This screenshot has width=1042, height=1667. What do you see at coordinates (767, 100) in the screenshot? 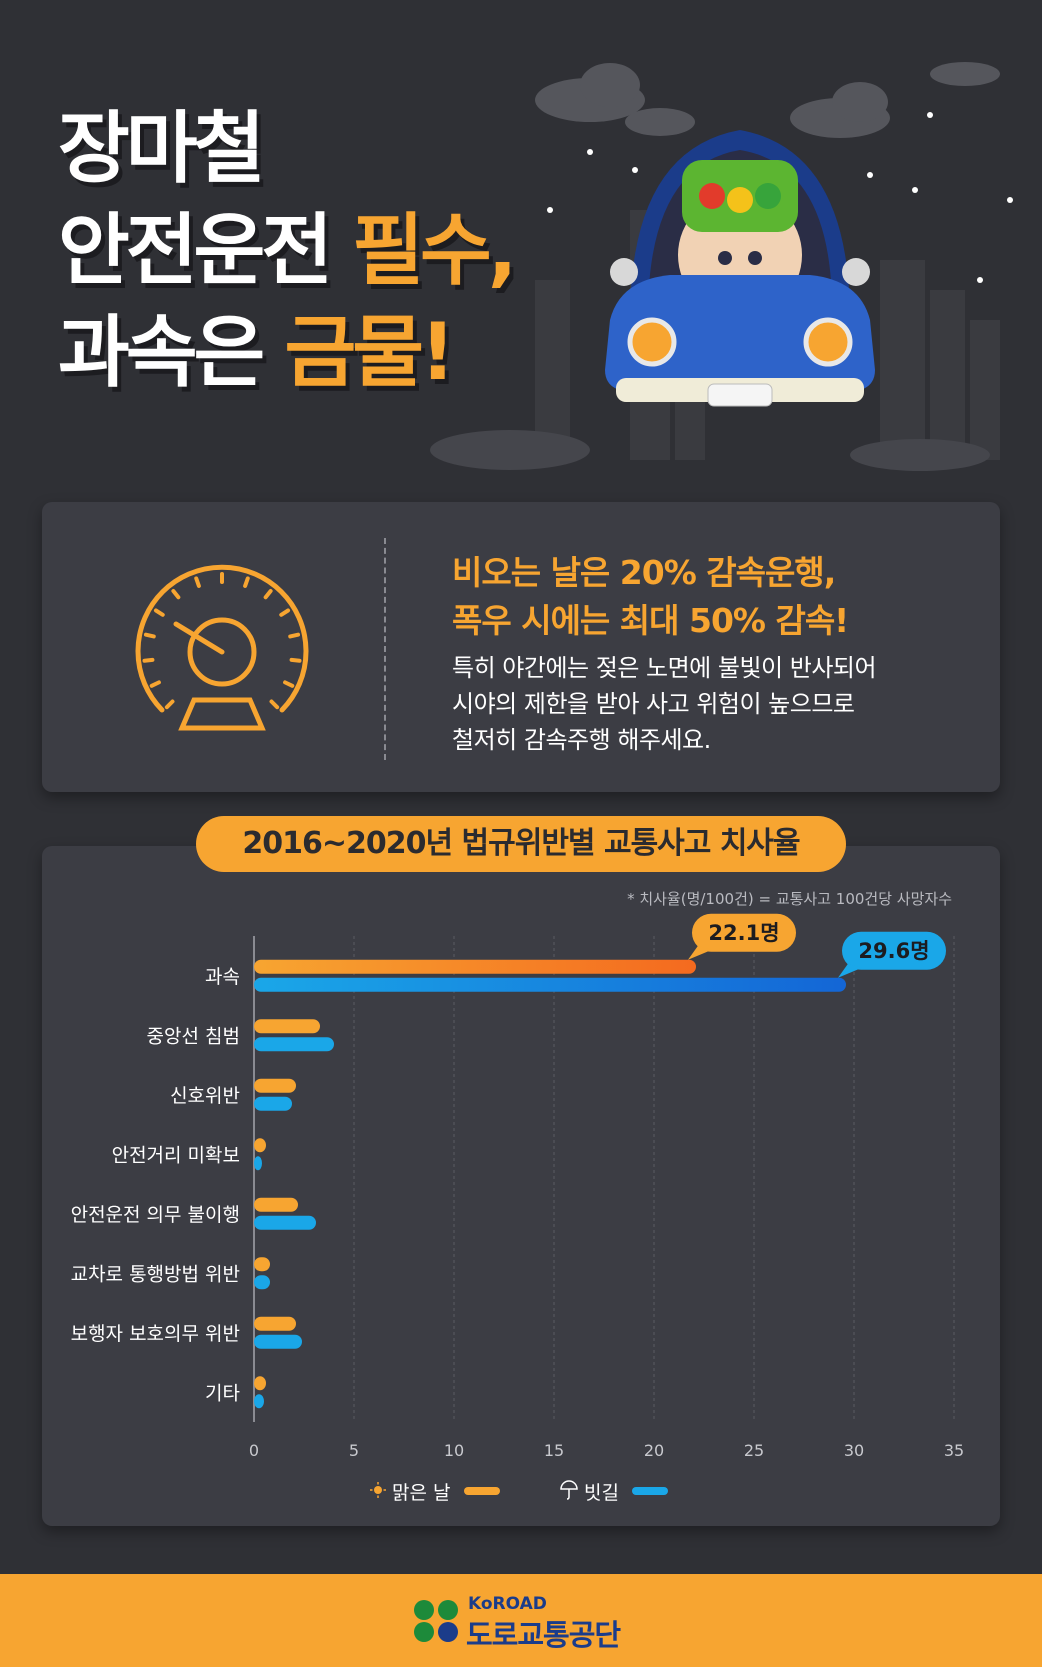
I see `cloud-icon` at bounding box center [767, 100].